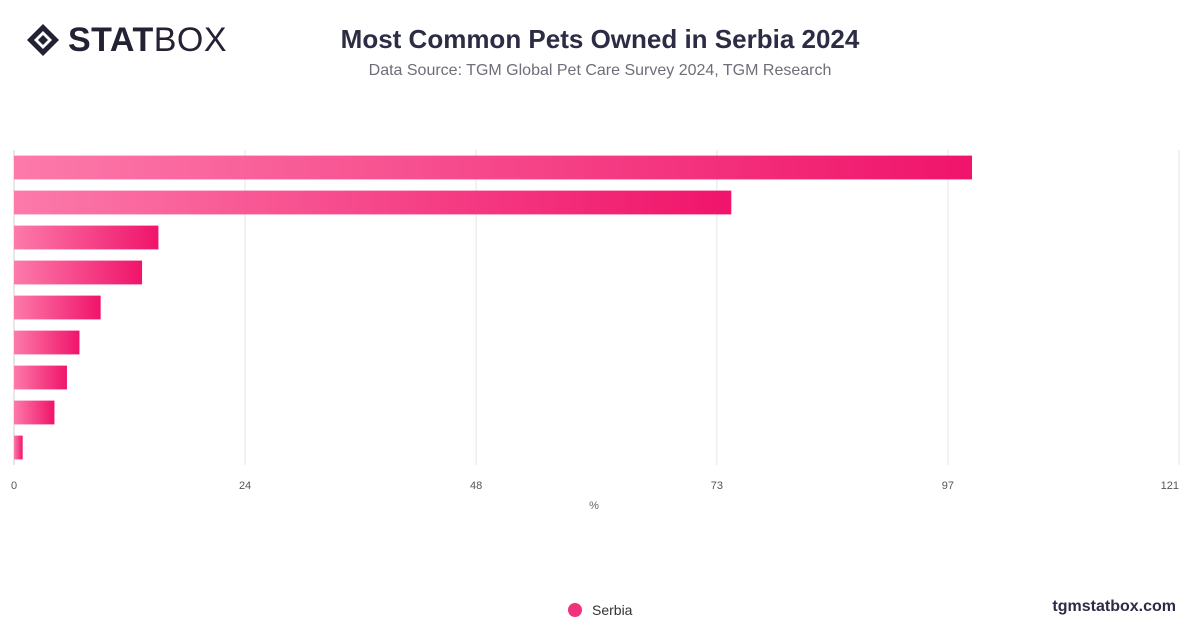  What do you see at coordinates (600, 39) in the screenshot?
I see `chart-title: Most Common Pets Owned in Serbia 2024` at bounding box center [600, 39].